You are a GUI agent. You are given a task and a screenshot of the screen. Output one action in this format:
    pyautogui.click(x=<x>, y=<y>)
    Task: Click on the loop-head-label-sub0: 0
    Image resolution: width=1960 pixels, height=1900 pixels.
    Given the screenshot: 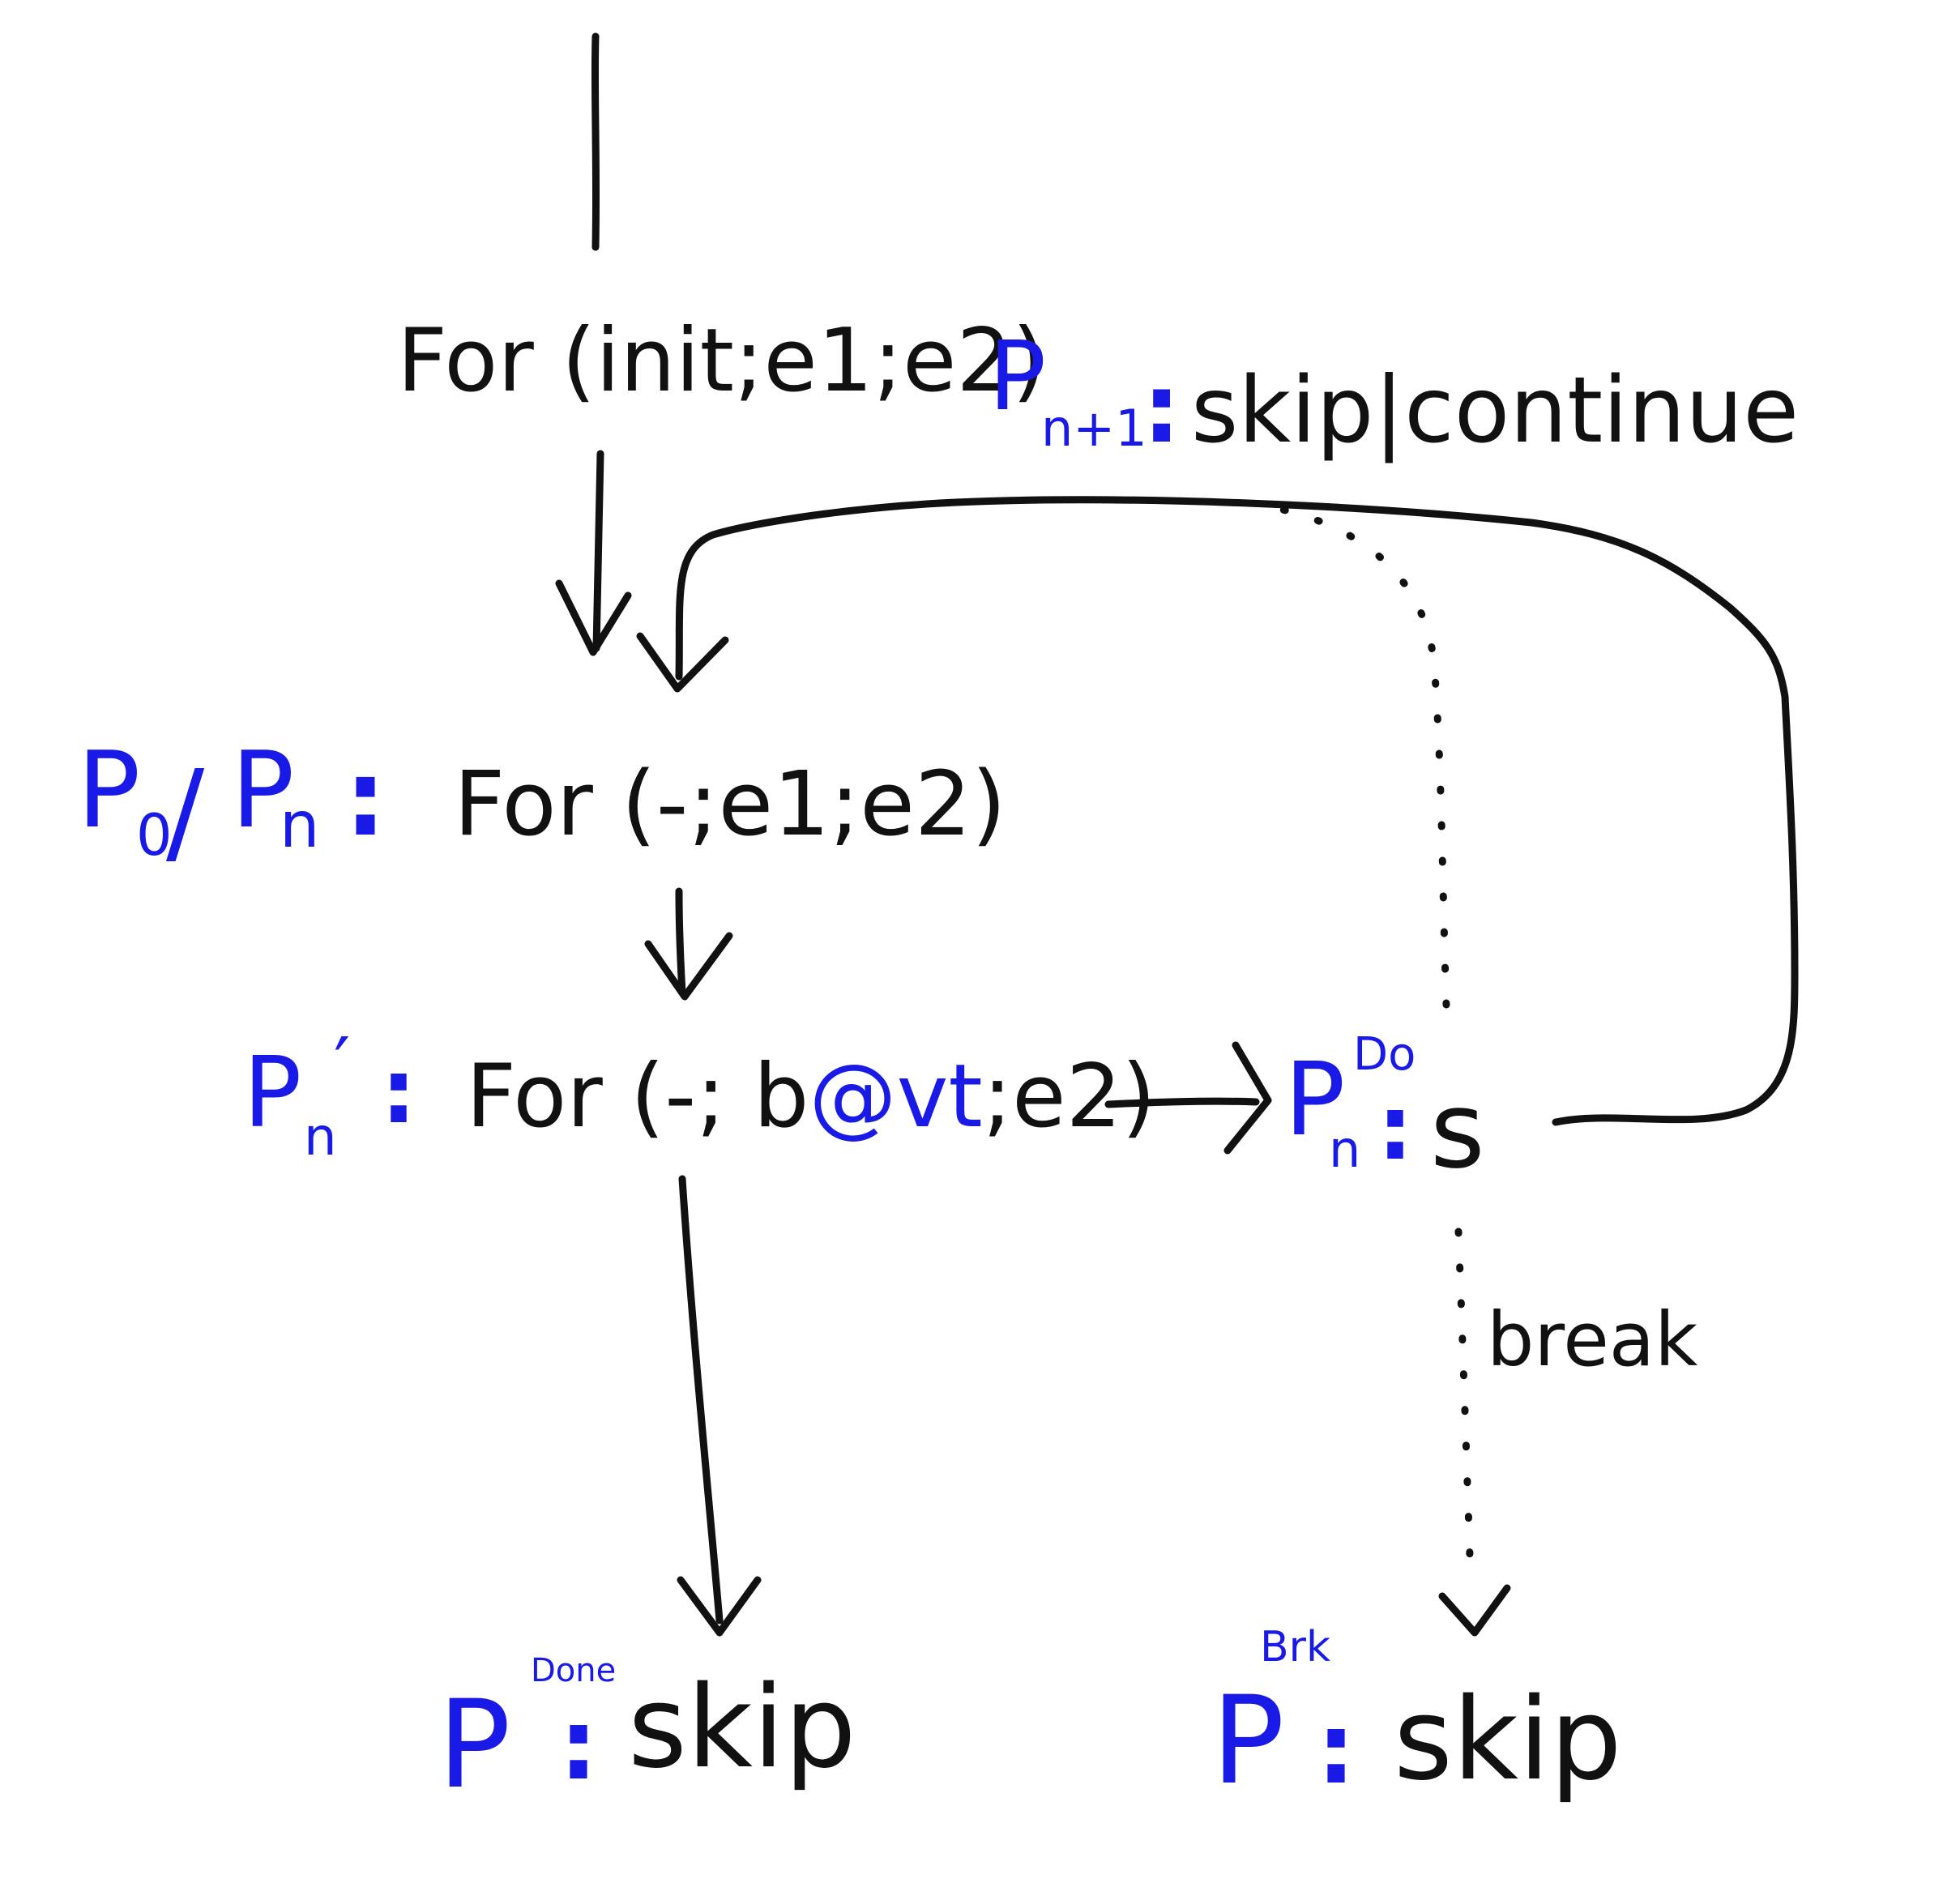 What is the action you would take?
    pyautogui.click(x=154, y=835)
    